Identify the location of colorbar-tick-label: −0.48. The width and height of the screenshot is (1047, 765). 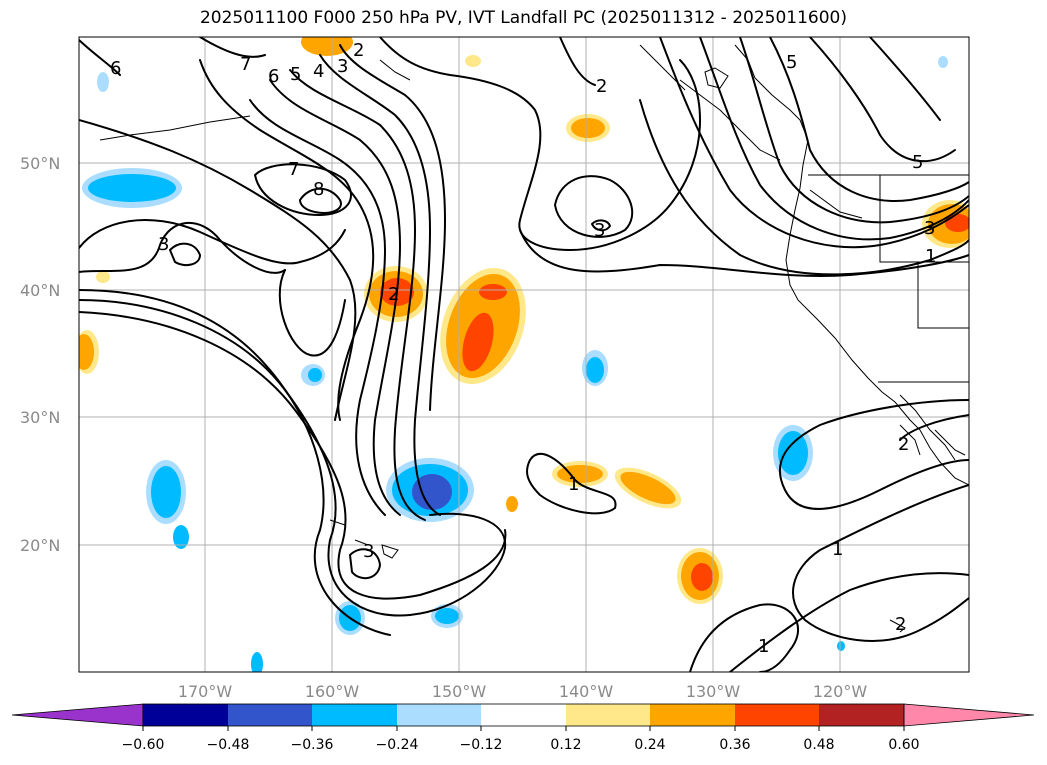
(228, 745).